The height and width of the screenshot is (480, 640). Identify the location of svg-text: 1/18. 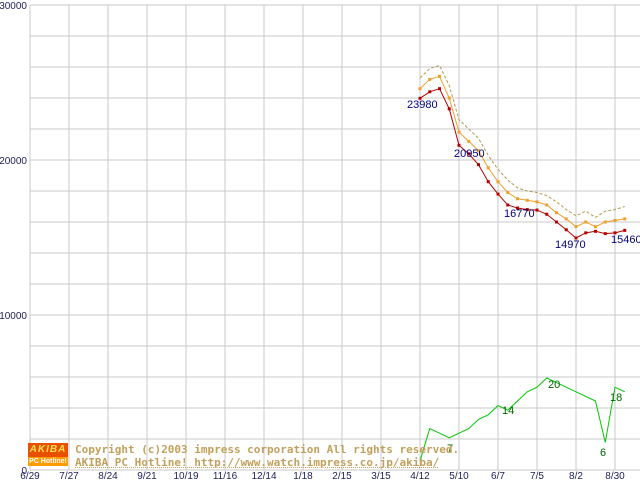
(303, 475).